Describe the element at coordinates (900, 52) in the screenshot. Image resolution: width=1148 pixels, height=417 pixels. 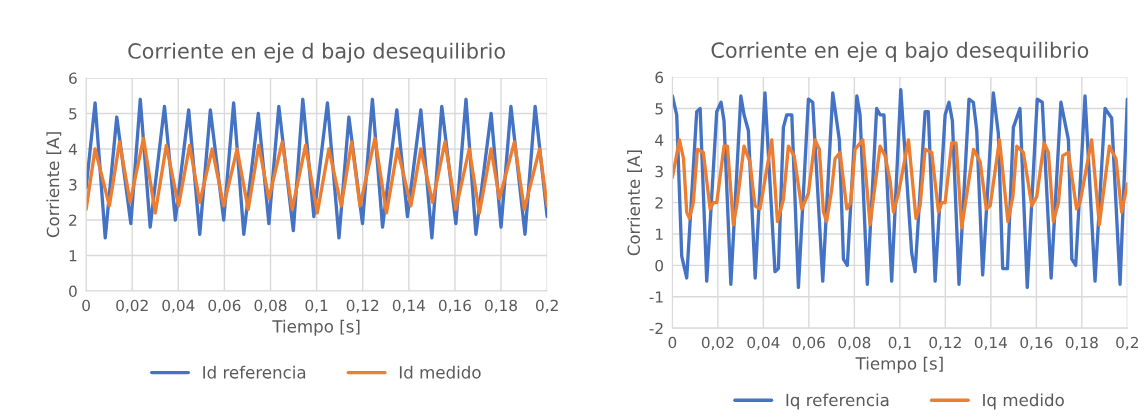
I see `chart-title: Corriente en eje q bajo desequilibrio` at that location.